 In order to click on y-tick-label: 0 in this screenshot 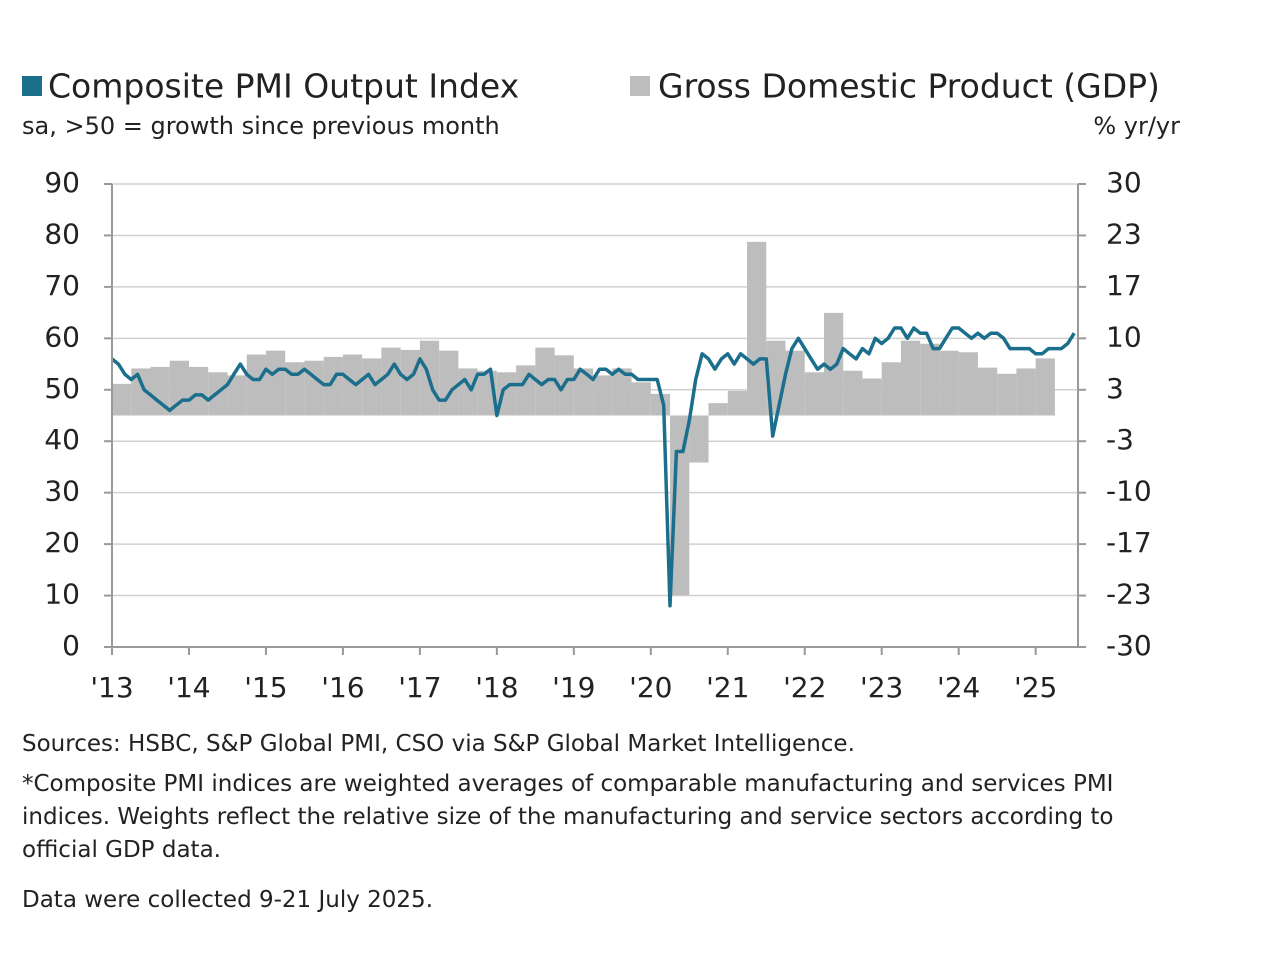, I will do `click(71, 645)`.